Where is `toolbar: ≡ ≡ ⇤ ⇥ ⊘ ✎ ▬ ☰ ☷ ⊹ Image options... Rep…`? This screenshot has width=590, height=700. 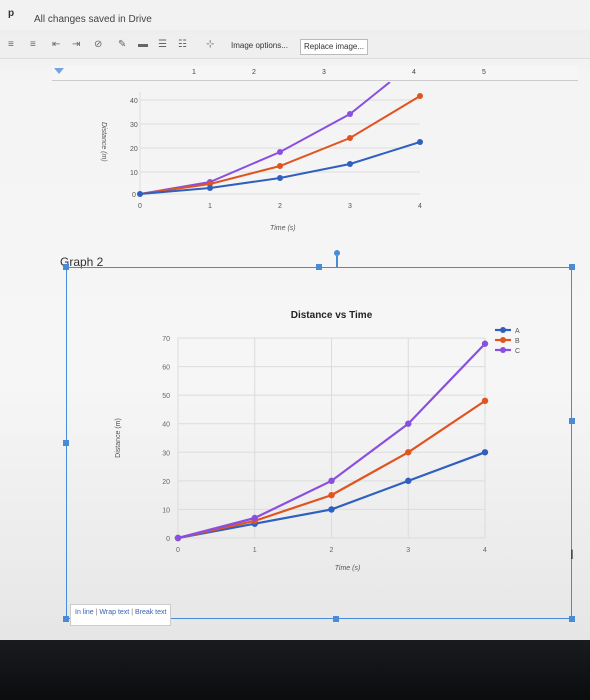 toolbar: ≡ ≡ ⇤ ⇥ ⊘ ✎ ▬ ☰ ☷ ⊹ Image options... Rep… is located at coordinates (295, 46).